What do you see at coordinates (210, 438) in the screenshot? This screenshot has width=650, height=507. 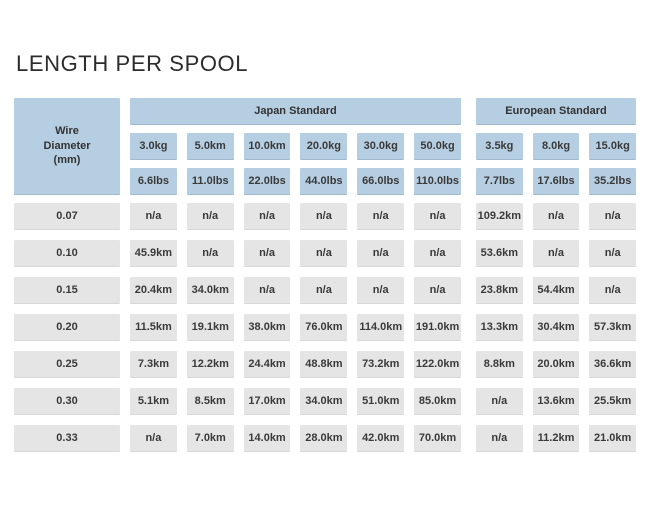 I see `value-cell: 7.0km` at bounding box center [210, 438].